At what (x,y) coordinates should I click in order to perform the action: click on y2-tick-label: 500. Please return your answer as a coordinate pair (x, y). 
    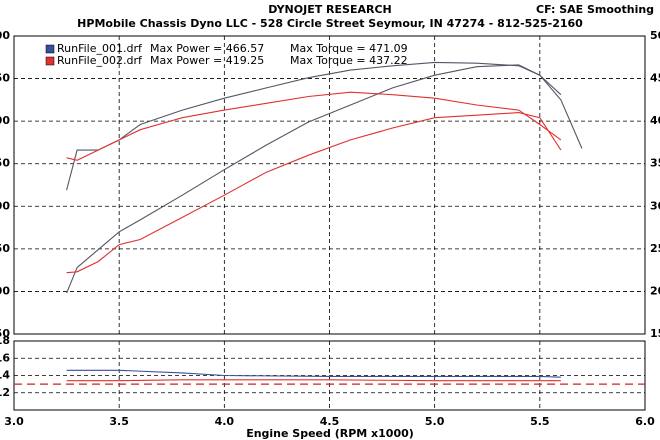
    Looking at the image, I should click on (655, 35).